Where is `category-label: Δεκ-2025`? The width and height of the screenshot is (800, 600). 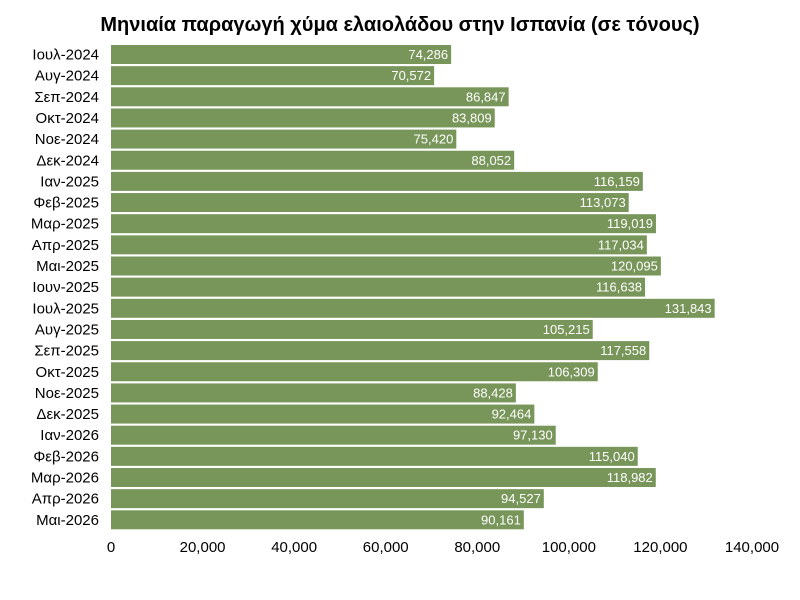
category-label: Δεκ-2025 is located at coordinates (67, 414).